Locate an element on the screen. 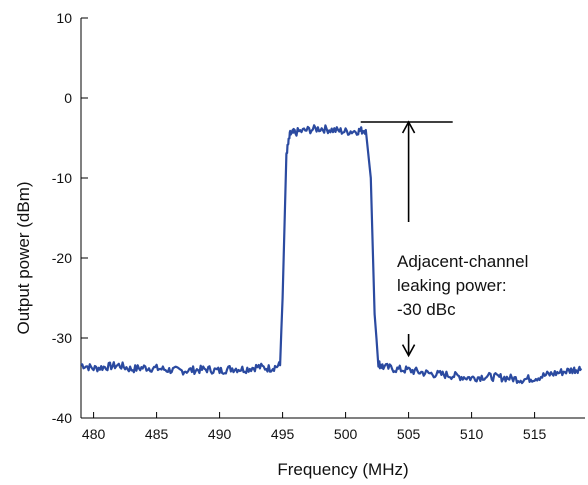 Image resolution: width=588 pixels, height=485 pixels. x-tick-label: 500 is located at coordinates (346, 434).